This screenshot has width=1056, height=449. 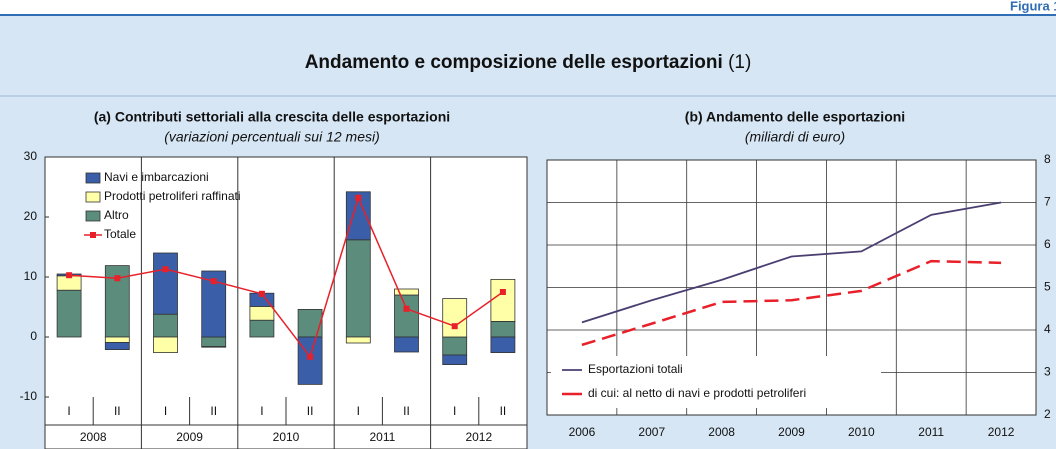 I want to click on y-tick-label: 5, so click(x=1047, y=287).